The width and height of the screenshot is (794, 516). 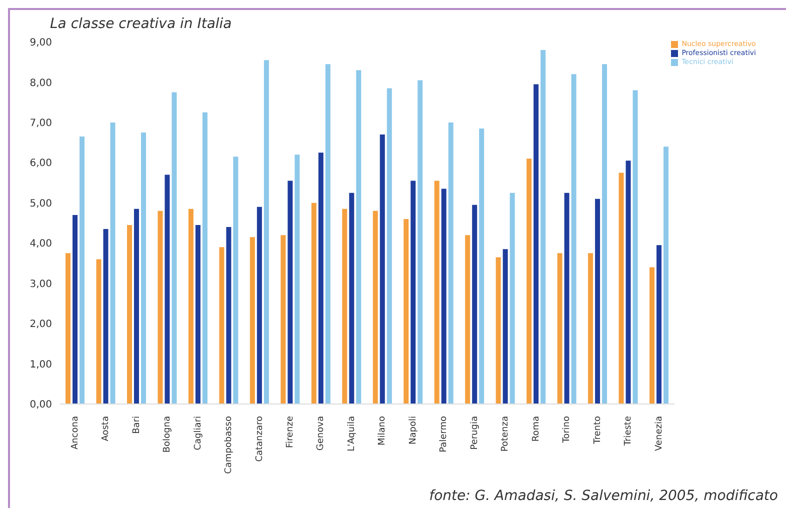 I want to click on x-tick-label: Campobasso, so click(x=229, y=445).